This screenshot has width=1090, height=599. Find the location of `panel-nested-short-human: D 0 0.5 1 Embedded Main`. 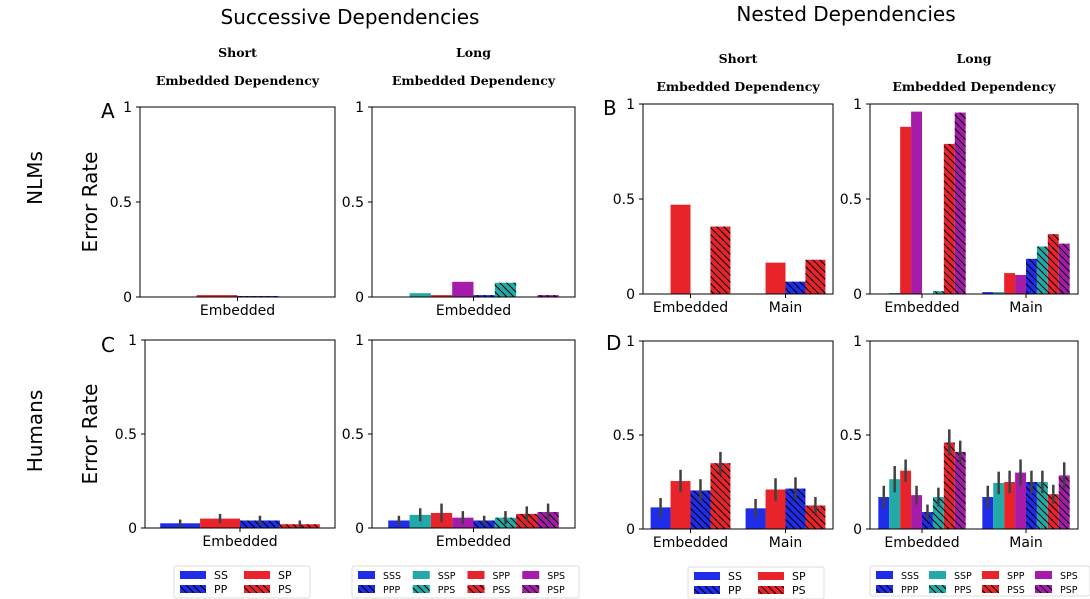

panel-nested-short-human: D 0 0.5 1 Embedded Main is located at coordinates (720, 441).